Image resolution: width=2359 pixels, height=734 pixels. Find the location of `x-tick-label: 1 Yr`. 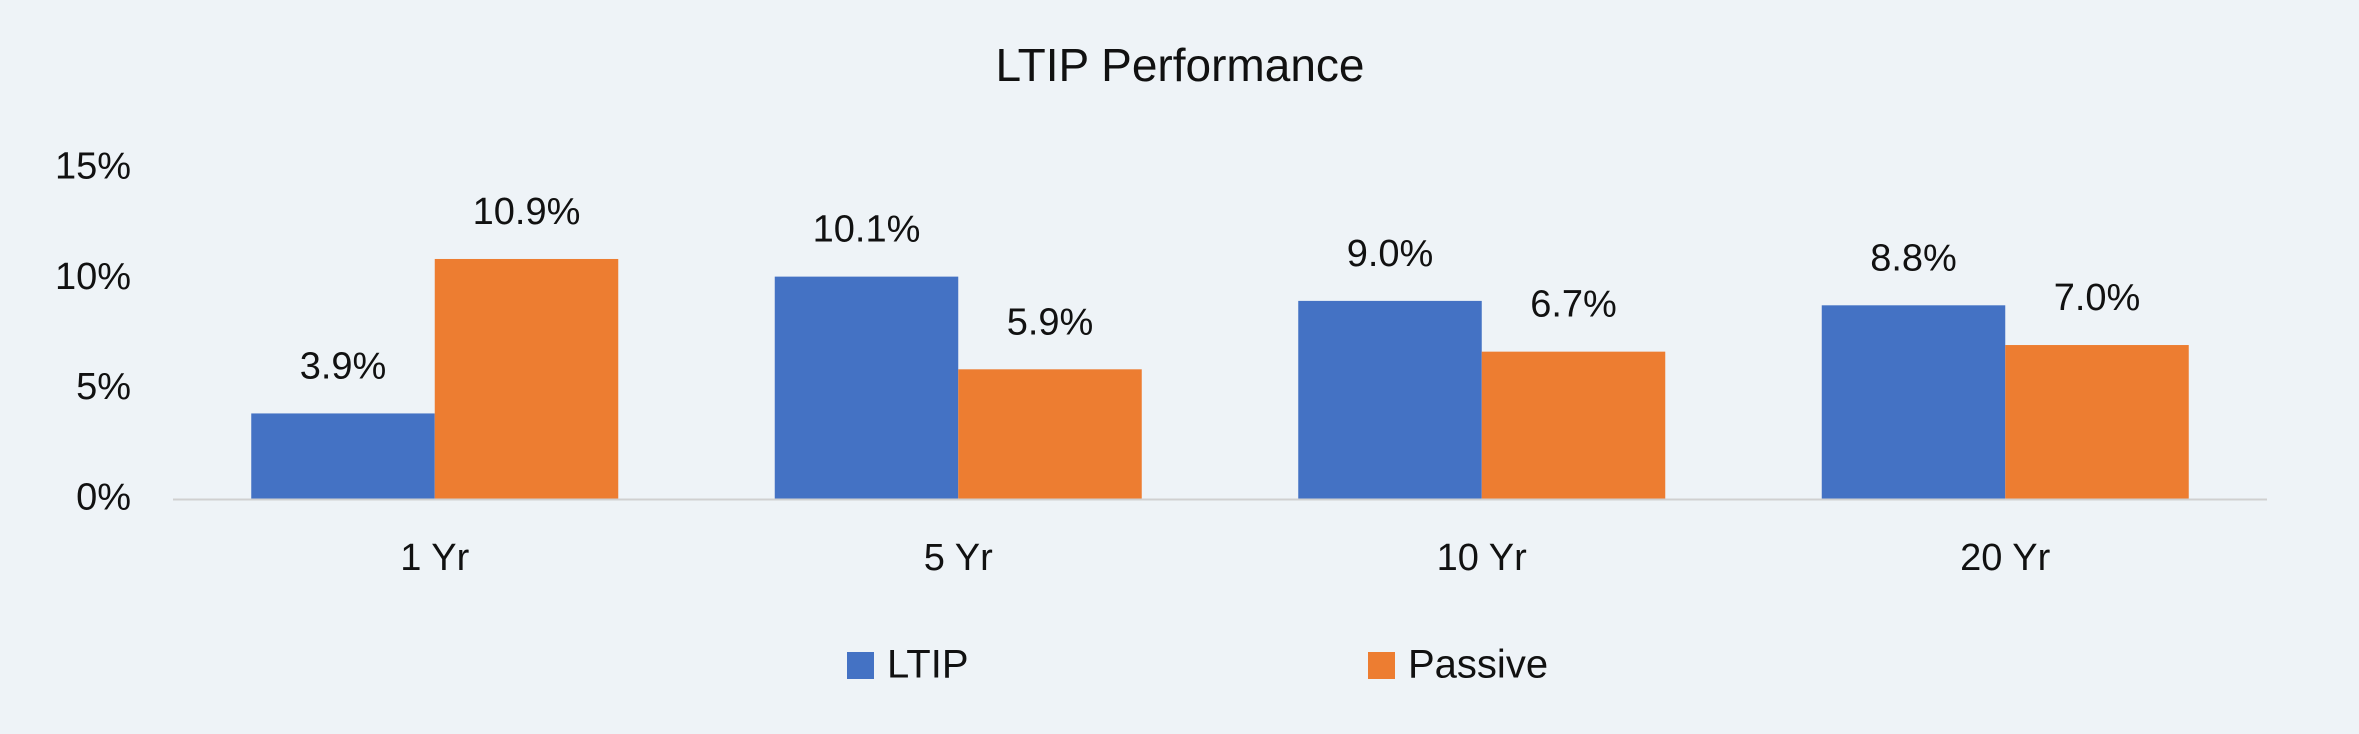

x-tick-label: 1 Yr is located at coordinates (434, 558).